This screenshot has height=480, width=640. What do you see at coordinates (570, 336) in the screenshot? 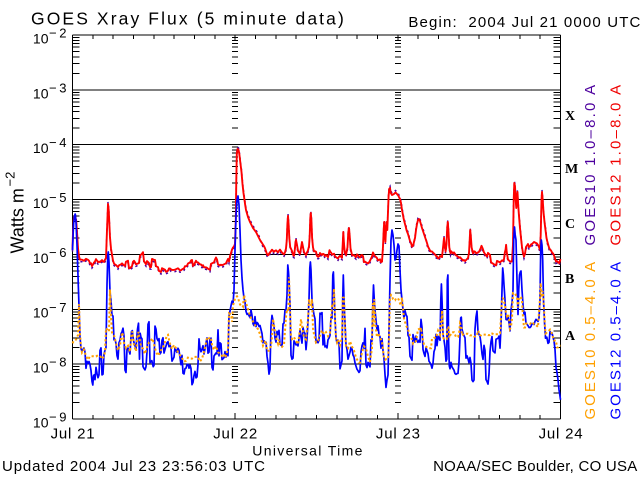
I see `svg-text: A` at bounding box center [570, 336].